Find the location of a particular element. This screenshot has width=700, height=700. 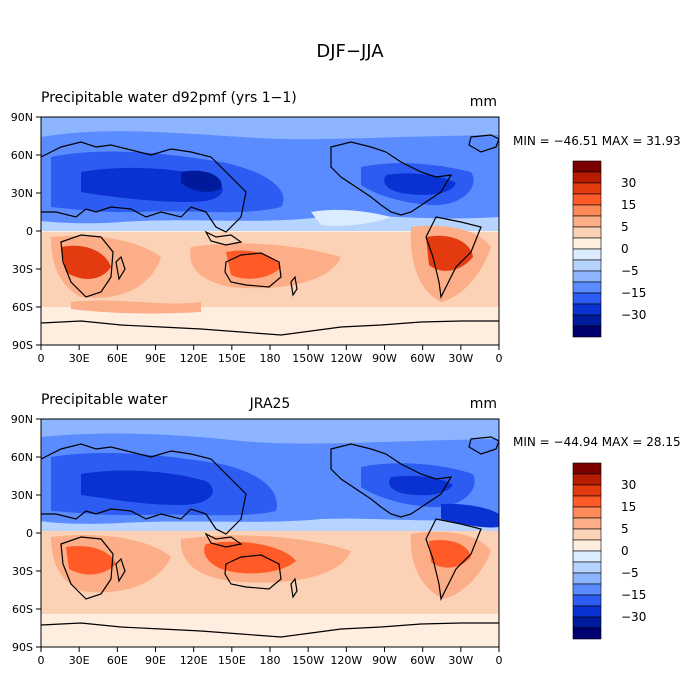

panel-2-colorbar-label: −30 is located at coordinates (633, 617).